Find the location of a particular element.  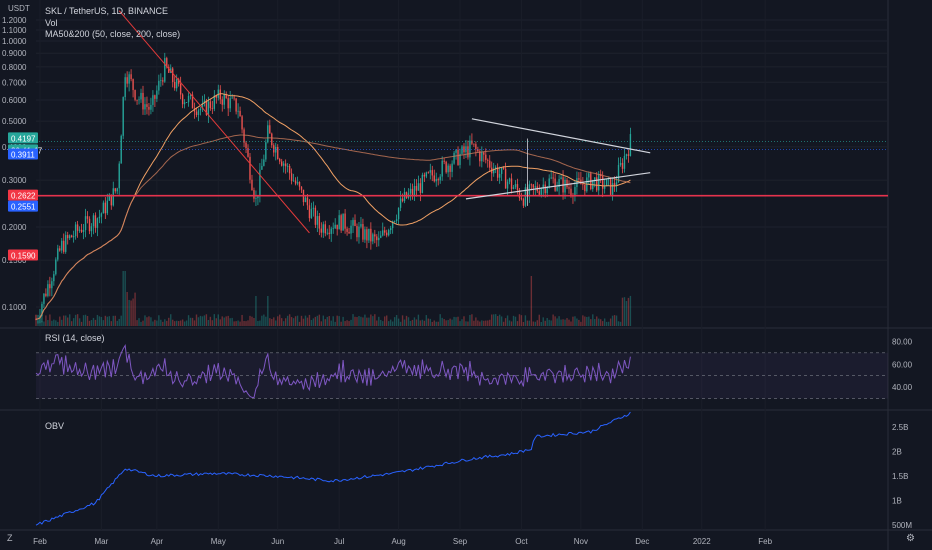

obv-tick-label: 1B is located at coordinates (897, 501).